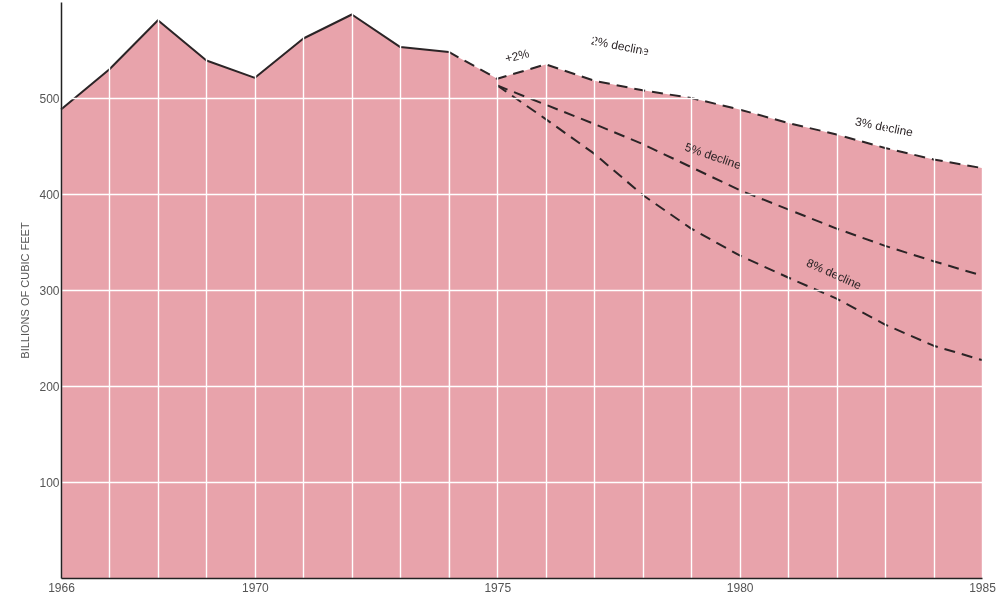  Describe the element at coordinates (517, 56) in the screenshot. I see `annotation: +2%` at that location.